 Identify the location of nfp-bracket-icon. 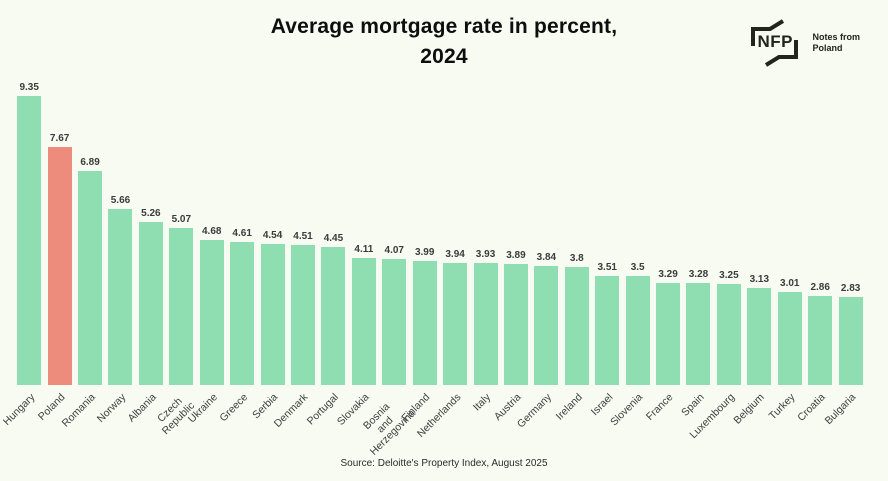
(775, 43).